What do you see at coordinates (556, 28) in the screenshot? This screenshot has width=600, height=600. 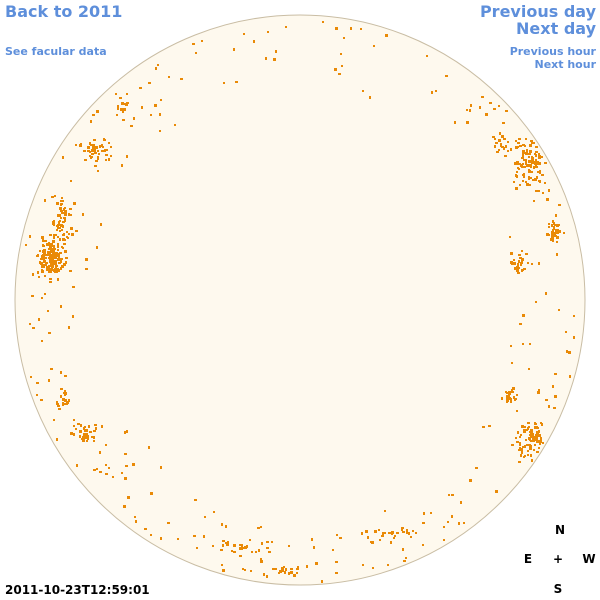 I see `next-day-link: Next day` at bounding box center [556, 28].